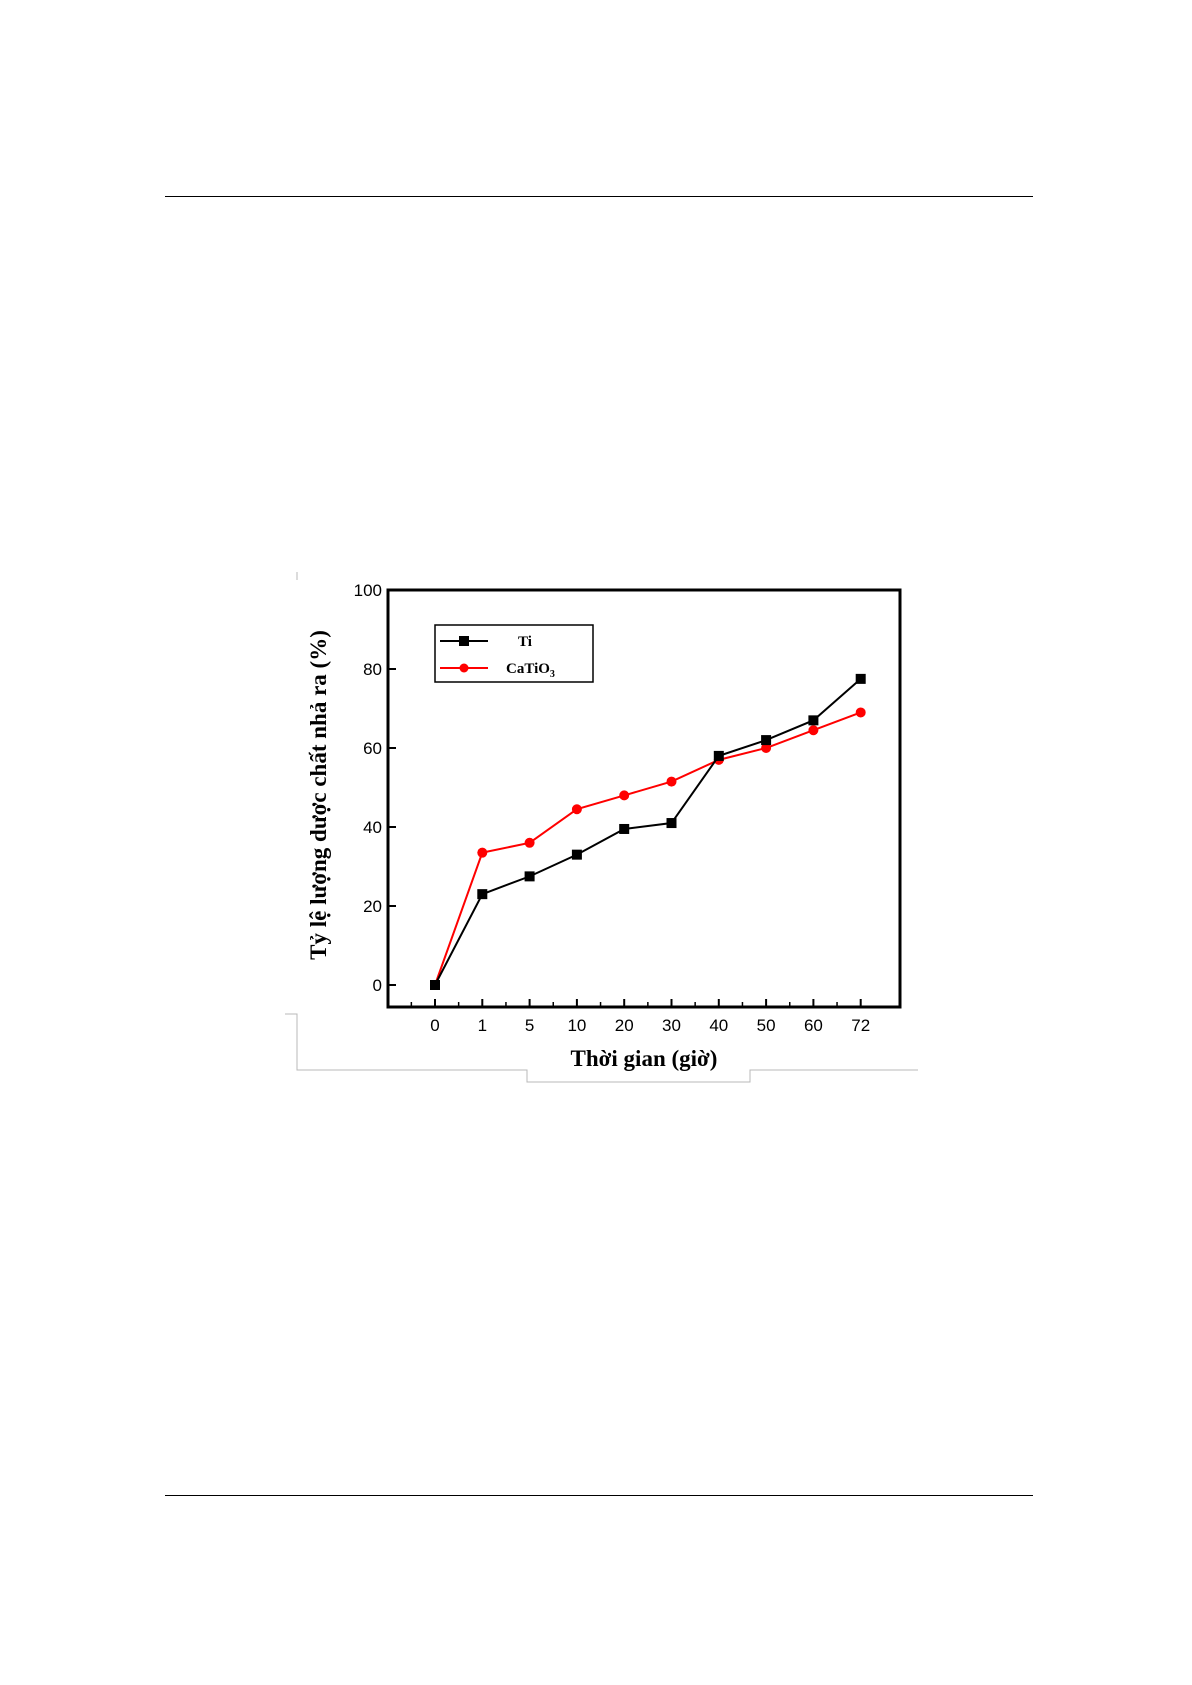 This screenshot has height=1685, width=1192. I want to click on footer-rule, so click(599, 1495).